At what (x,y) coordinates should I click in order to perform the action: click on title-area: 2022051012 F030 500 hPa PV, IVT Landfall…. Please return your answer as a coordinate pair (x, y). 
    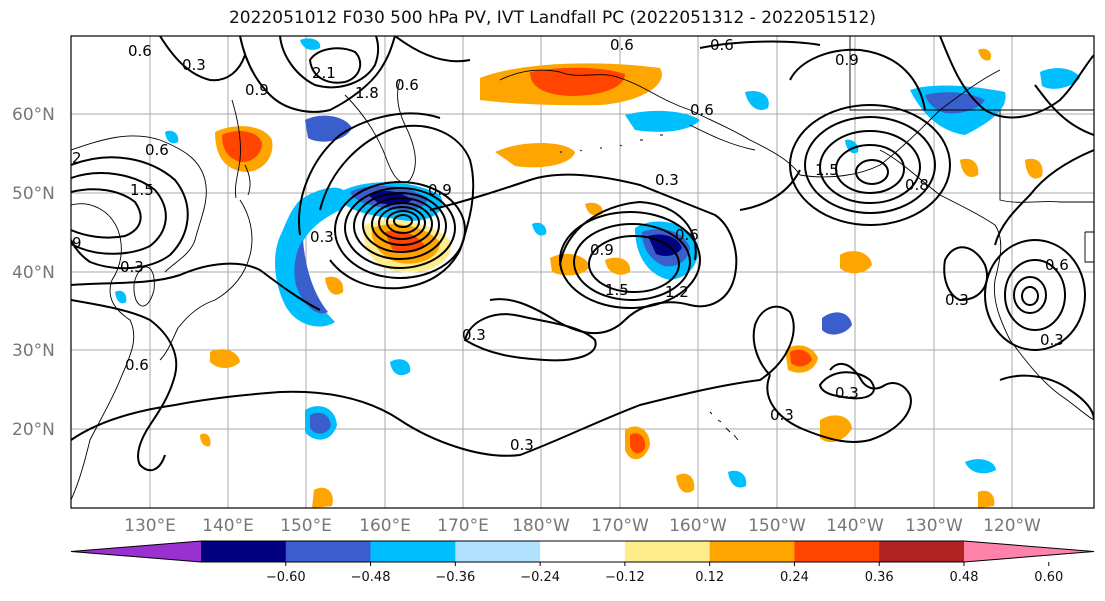
    Looking at the image, I should click on (552, 17).